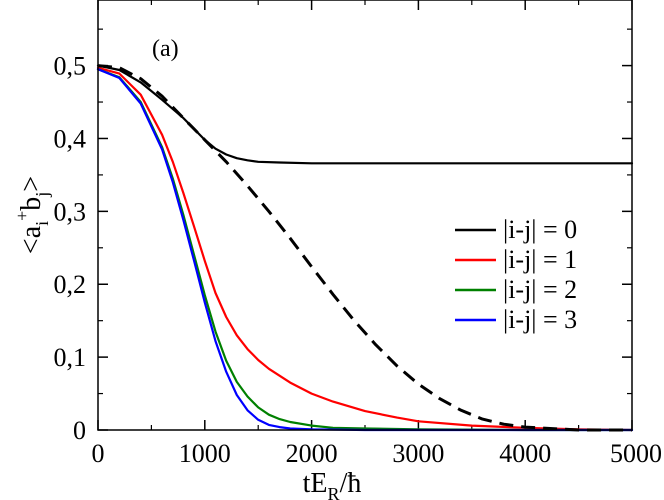 This screenshot has height=500, width=664. Describe the element at coordinates (70, 211) in the screenshot. I see `y-tick-label: 0,3` at that location.